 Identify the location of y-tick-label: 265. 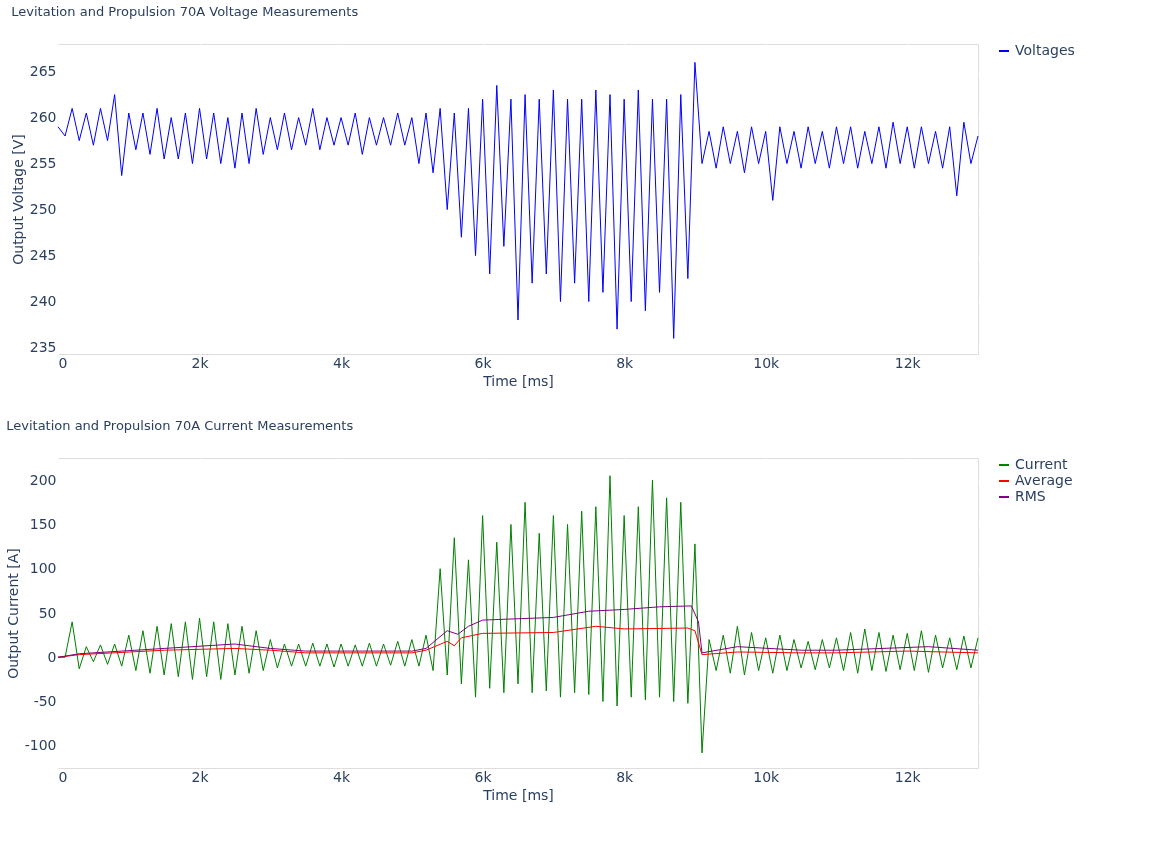
(43, 71).